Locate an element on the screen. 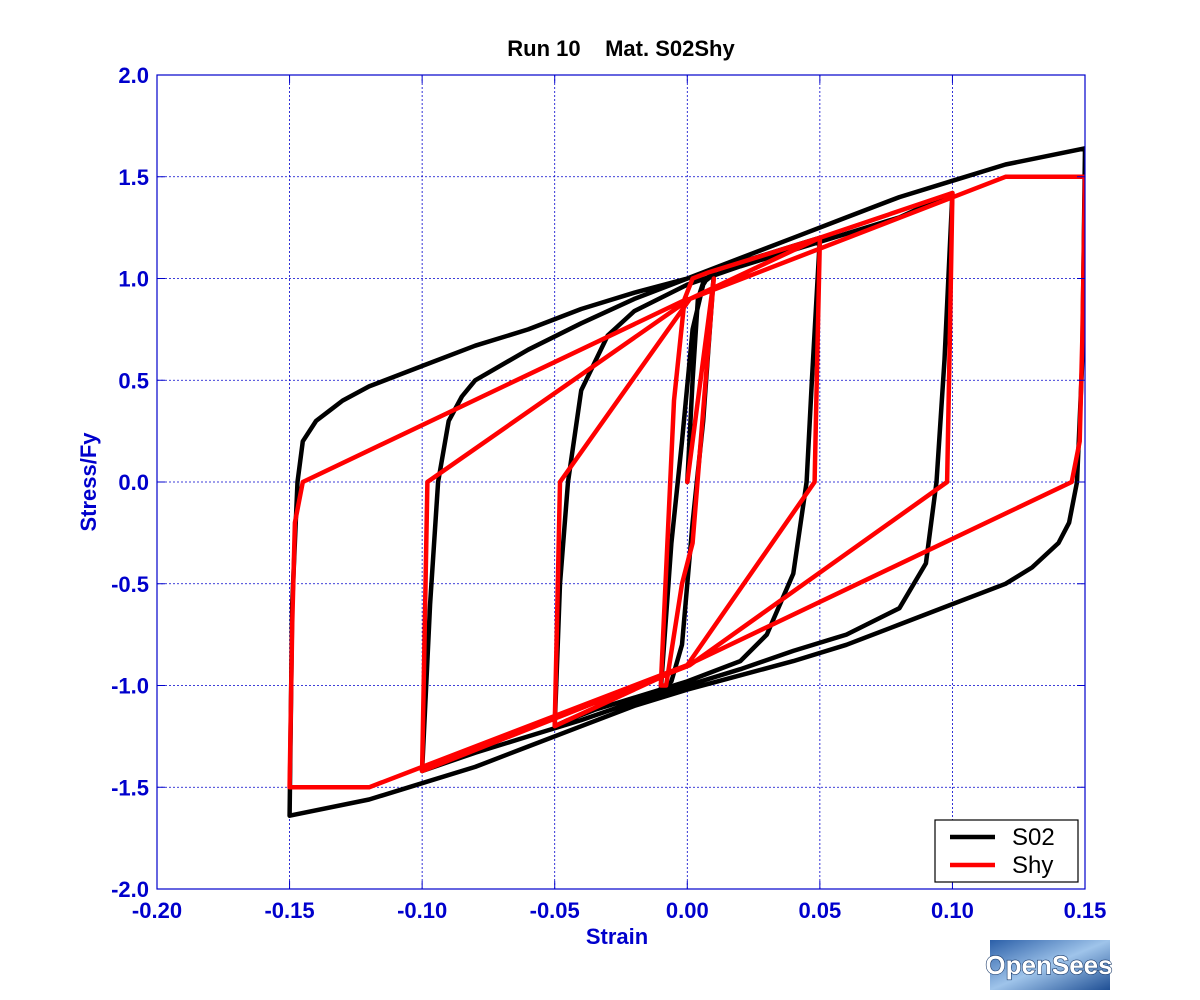 Image resolution: width=1200 pixels, height=1000 pixels. legend-label-s02: S02 is located at coordinates (1033, 837).